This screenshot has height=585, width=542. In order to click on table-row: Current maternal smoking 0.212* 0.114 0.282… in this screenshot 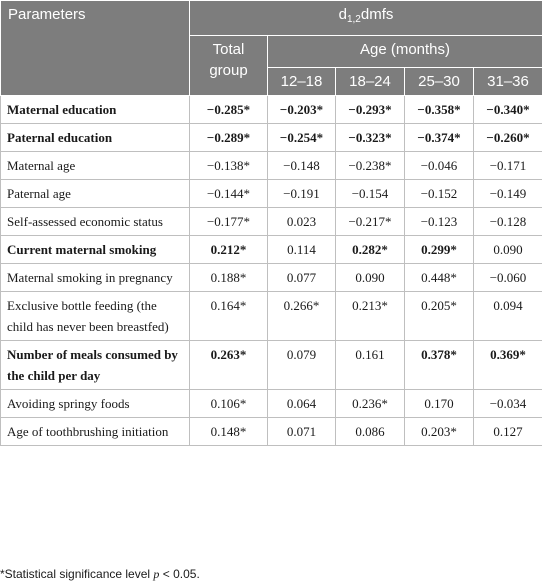, I will do `click(271, 249)`.